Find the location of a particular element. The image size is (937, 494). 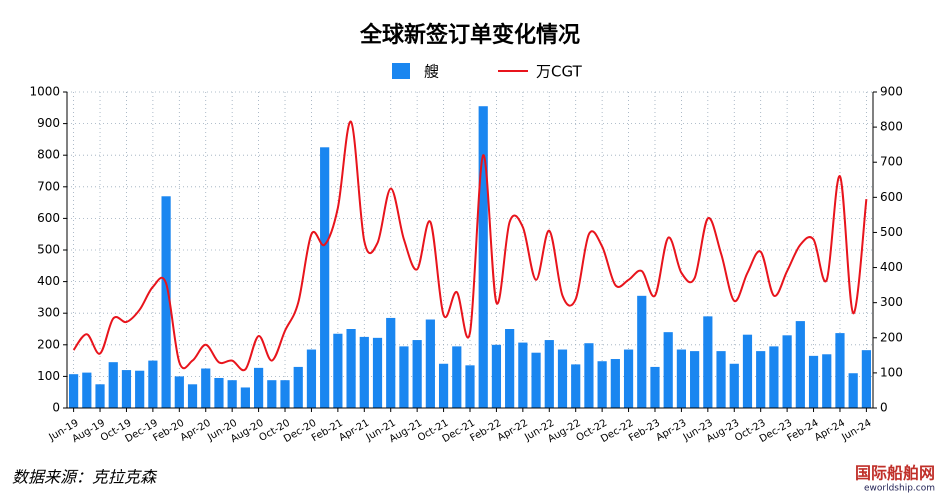

y-tick-label: 700 is located at coordinates (48, 186).